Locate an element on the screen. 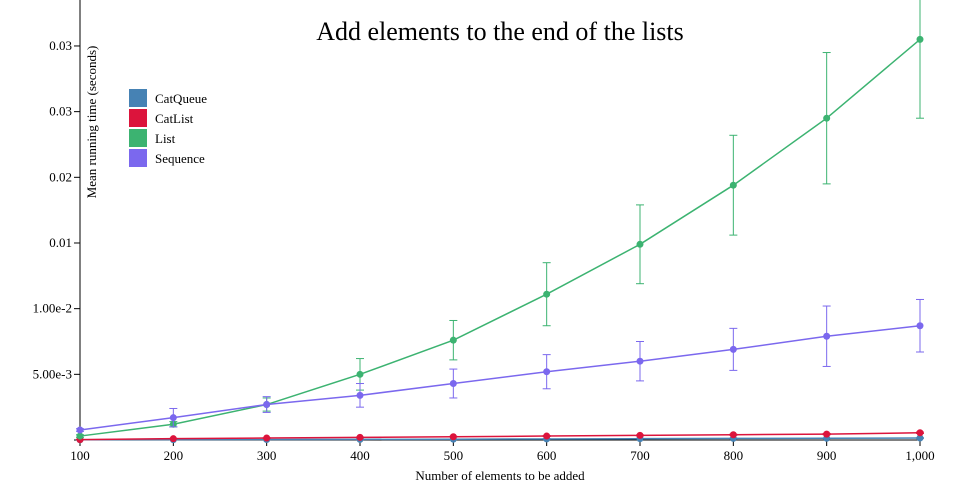  legend: CatQueue CatList List Sequence is located at coordinates (168, 128).